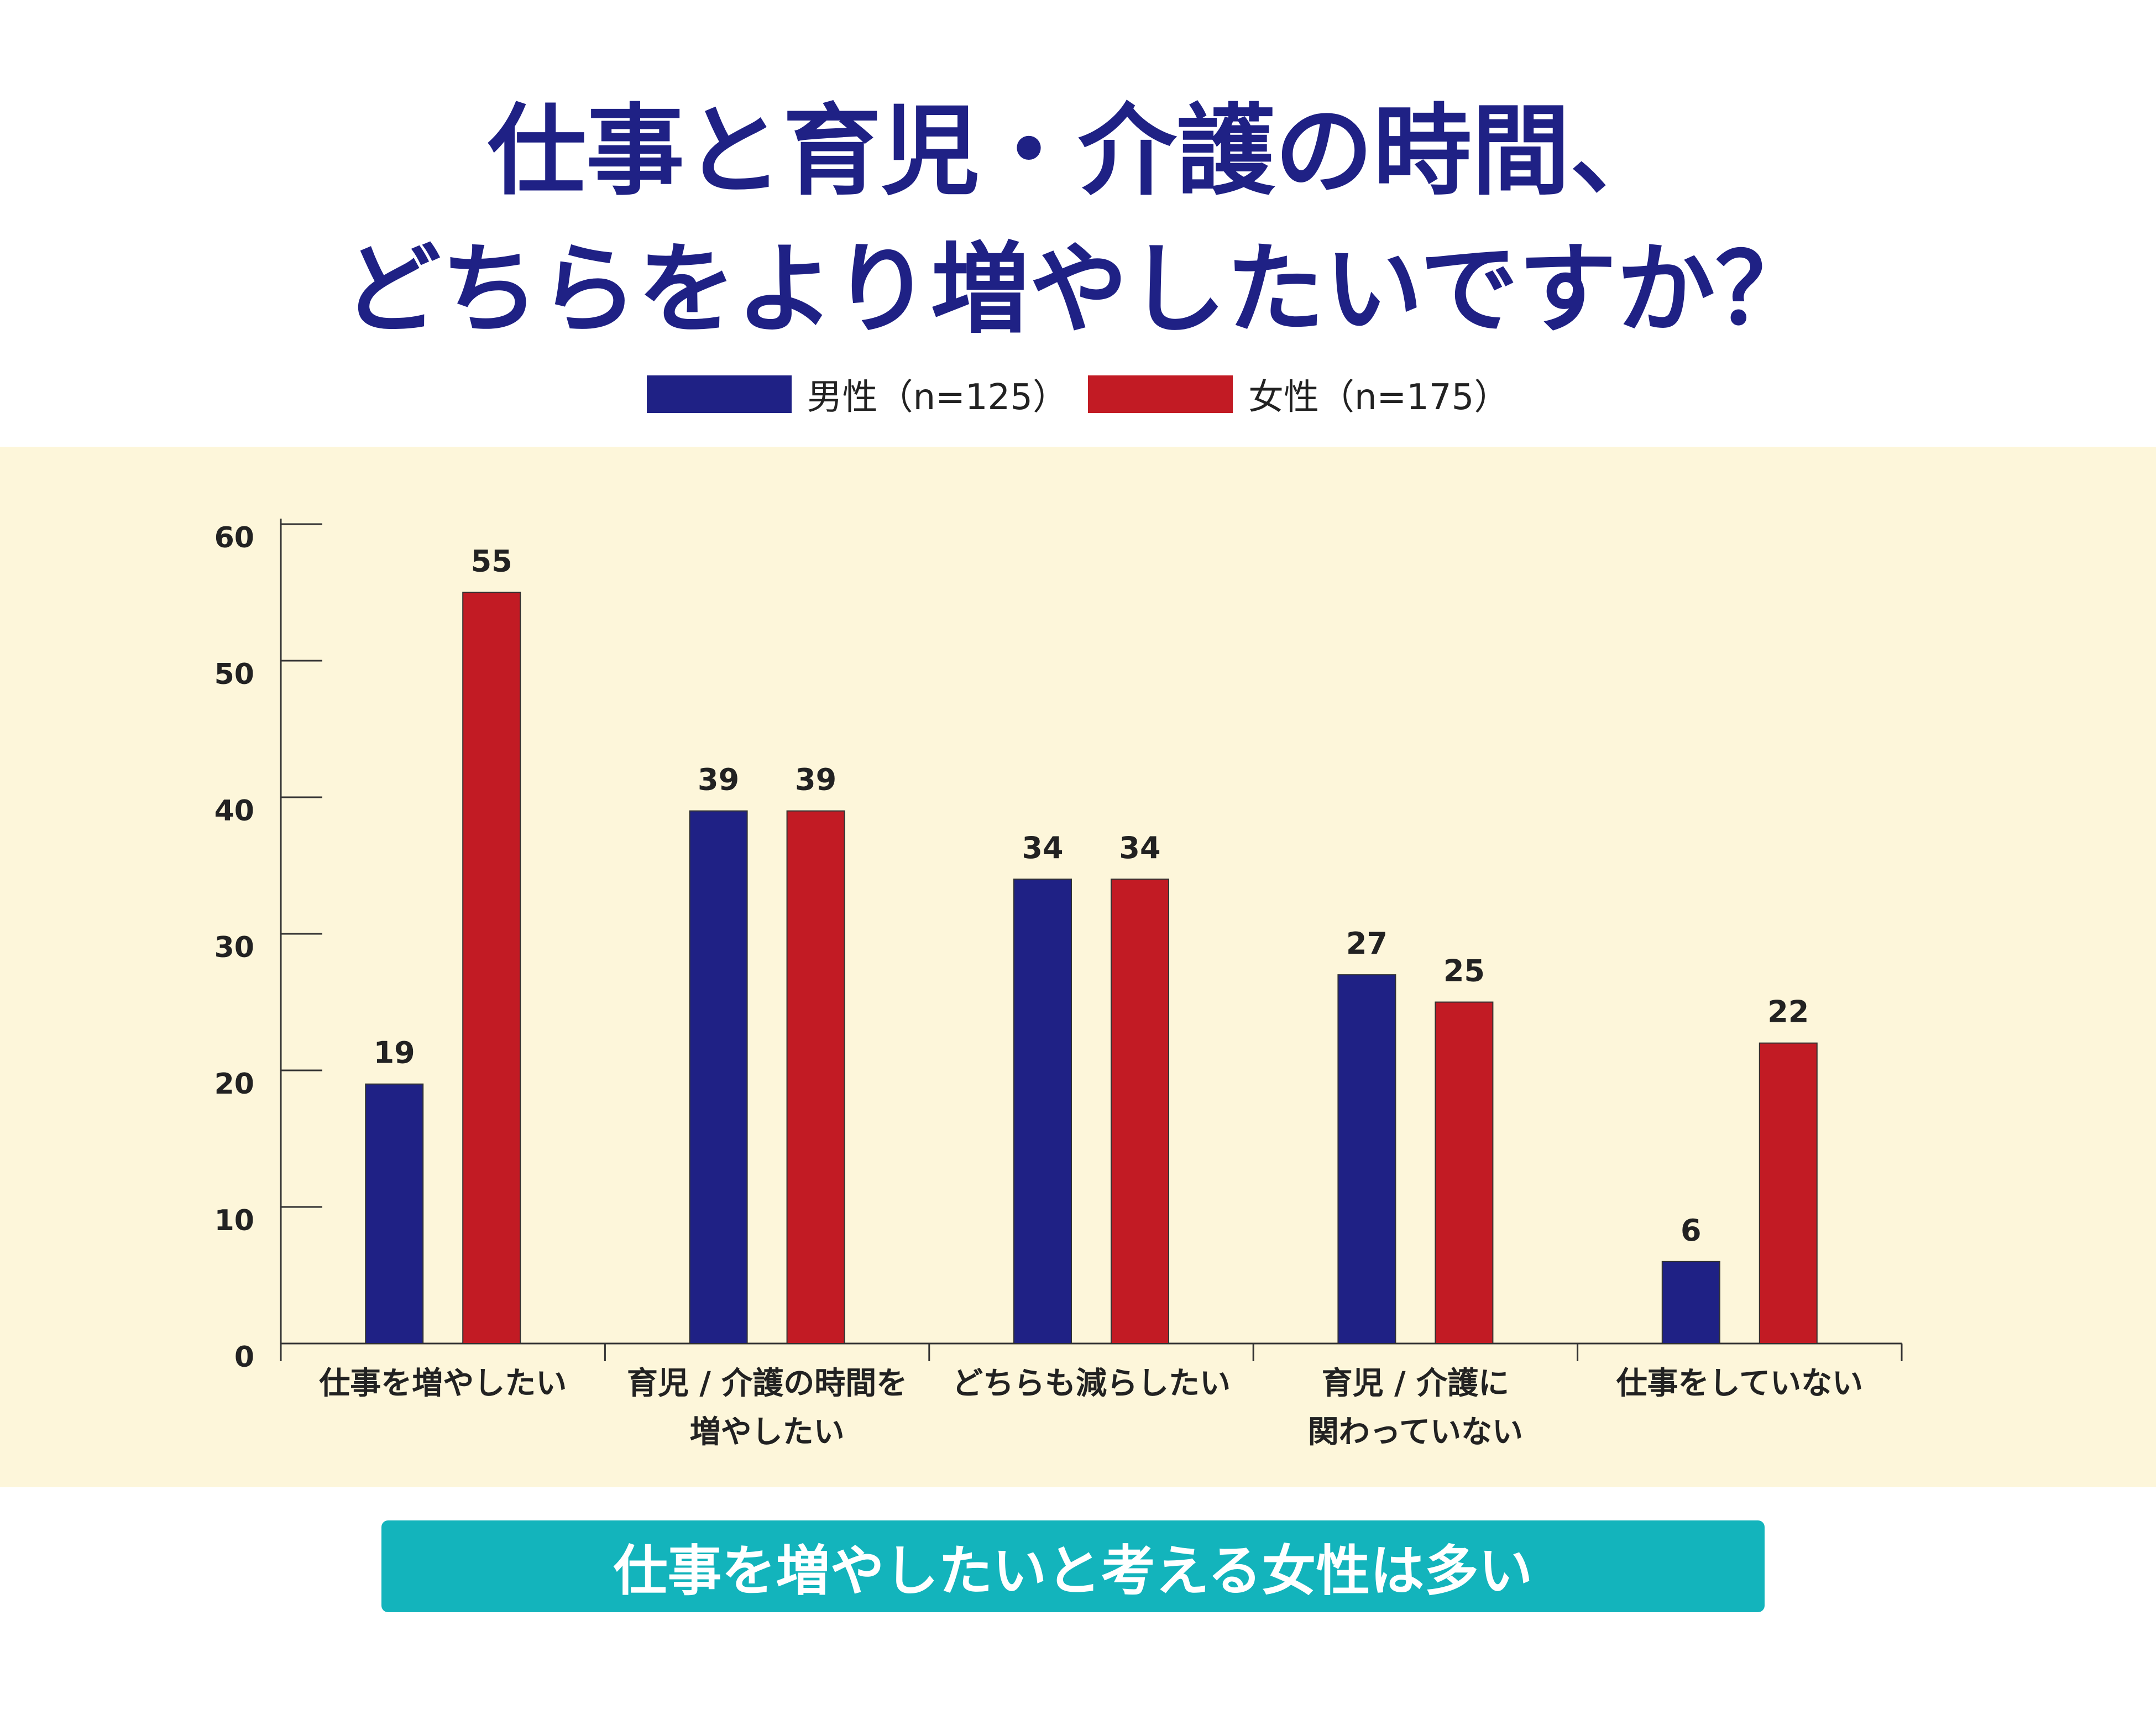 Image resolution: width=2156 pixels, height=1725 pixels. What do you see at coordinates (1073, 1571) in the screenshot?
I see `conclusion-text: 仕事を増やしたいと考える女性は多い` at bounding box center [1073, 1571].